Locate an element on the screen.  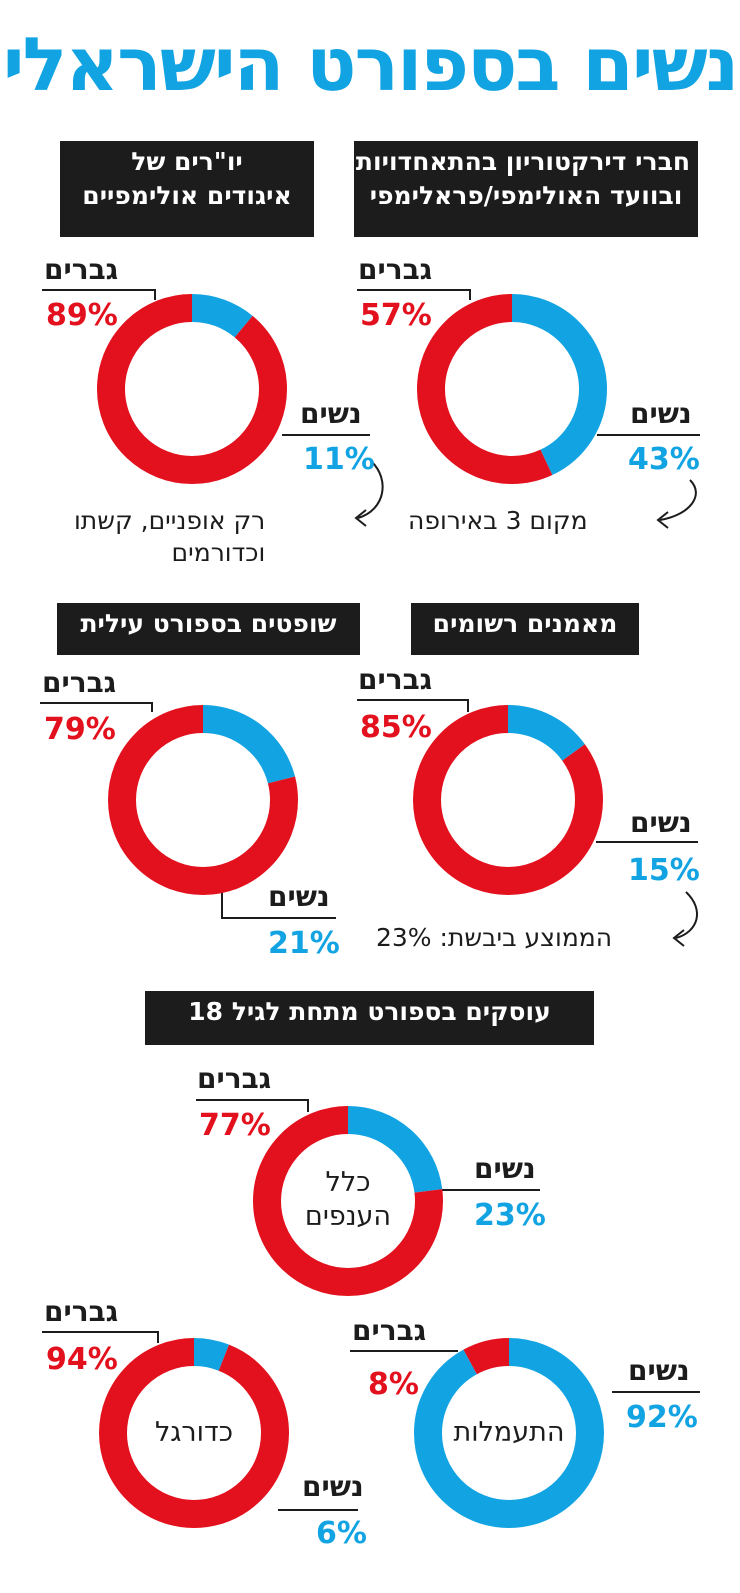
women-percent: 6% is located at coordinates (341, 1533).